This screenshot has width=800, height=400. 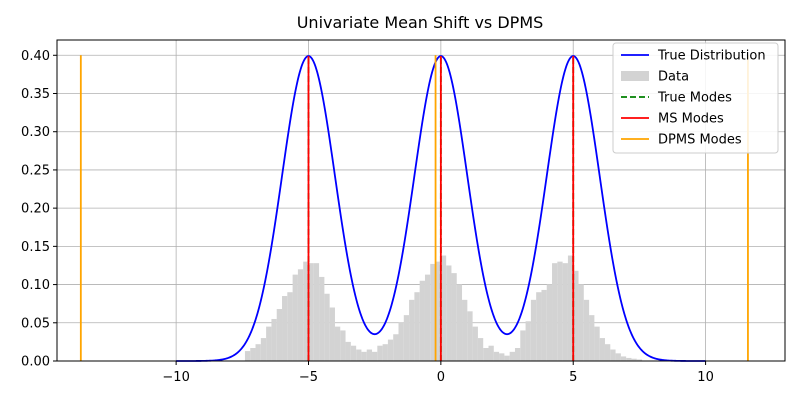 What do you see at coordinates (35, 362) in the screenshot?
I see `y-tick-label: 0.00` at bounding box center [35, 362].